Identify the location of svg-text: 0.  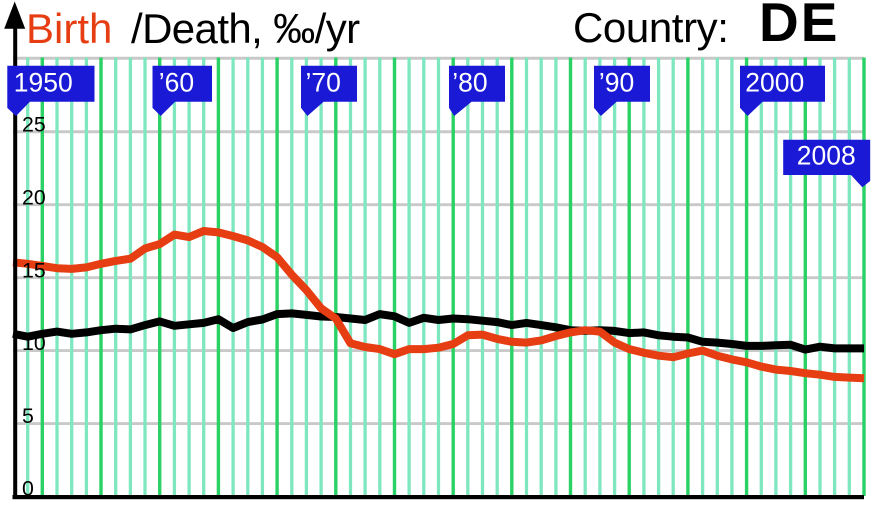
(28, 489).